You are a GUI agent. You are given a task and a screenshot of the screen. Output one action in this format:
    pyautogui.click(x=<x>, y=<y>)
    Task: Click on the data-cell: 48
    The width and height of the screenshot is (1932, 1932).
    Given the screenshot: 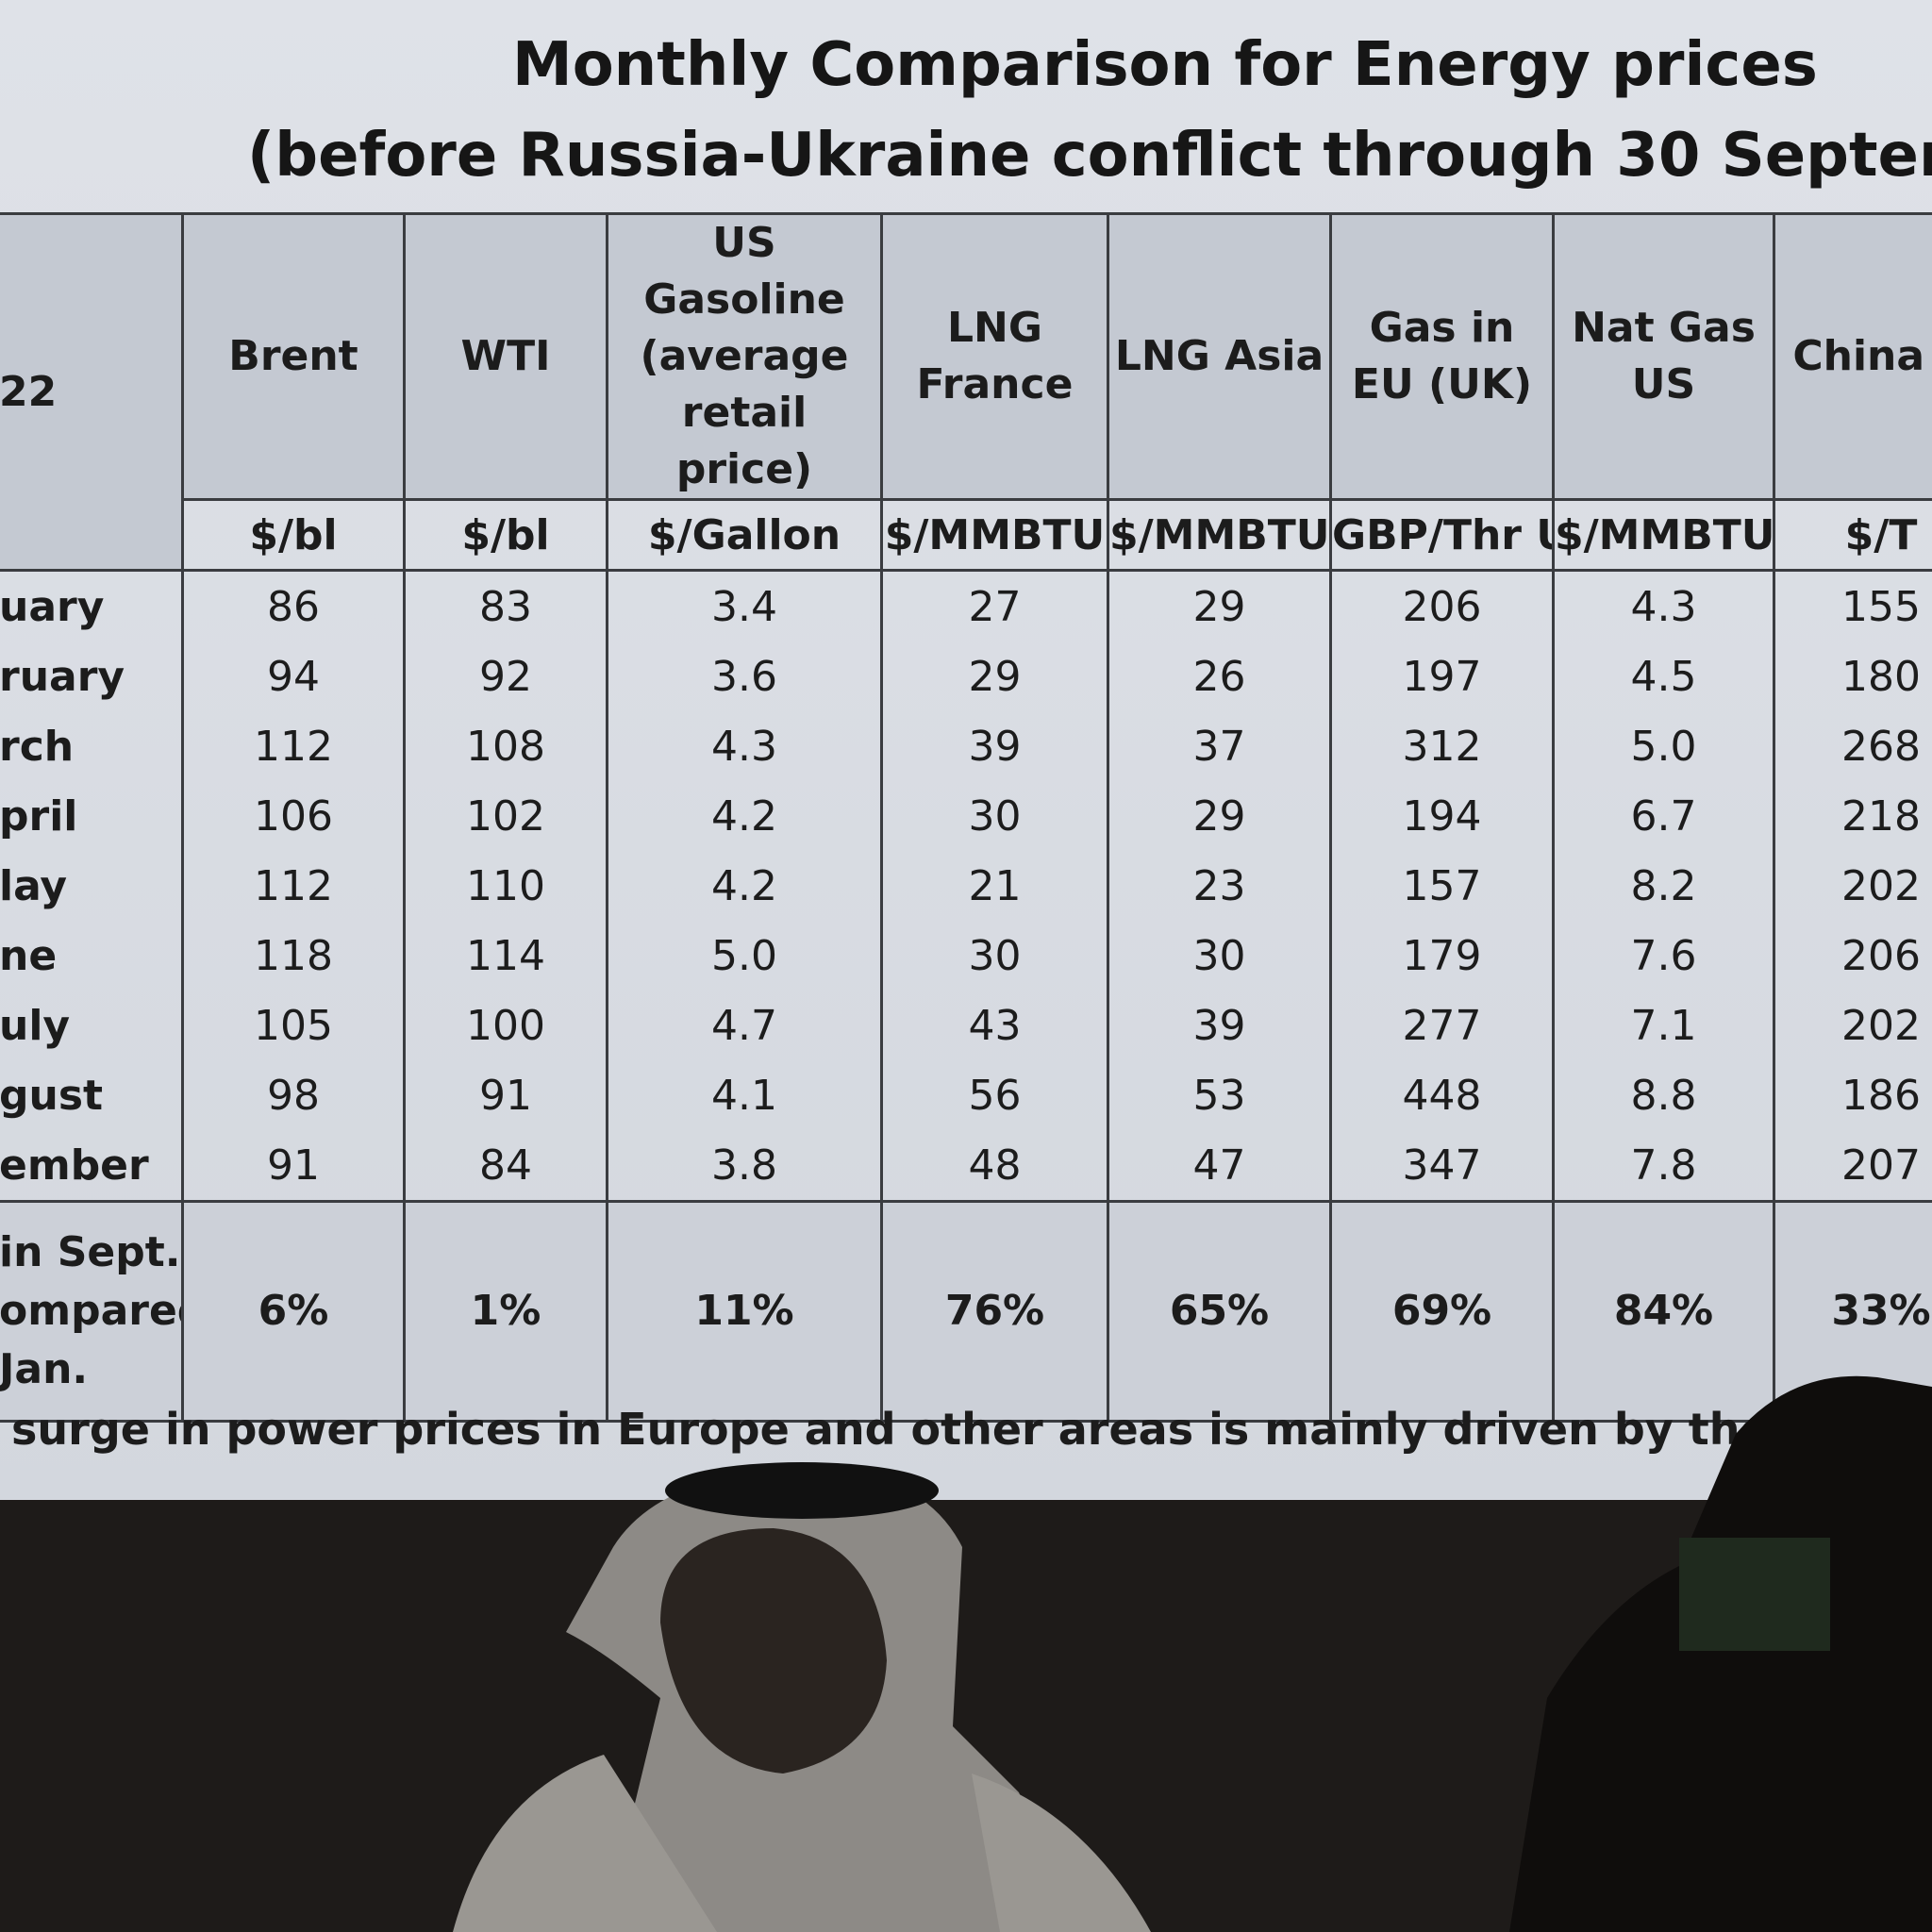 What is the action you would take?
    pyautogui.click(x=994, y=1166)
    